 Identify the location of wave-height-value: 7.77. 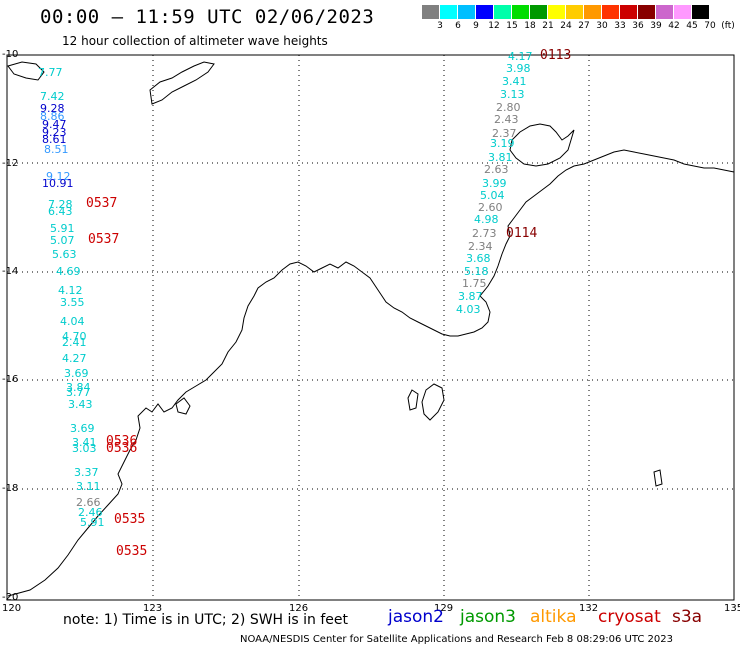
(50, 72).